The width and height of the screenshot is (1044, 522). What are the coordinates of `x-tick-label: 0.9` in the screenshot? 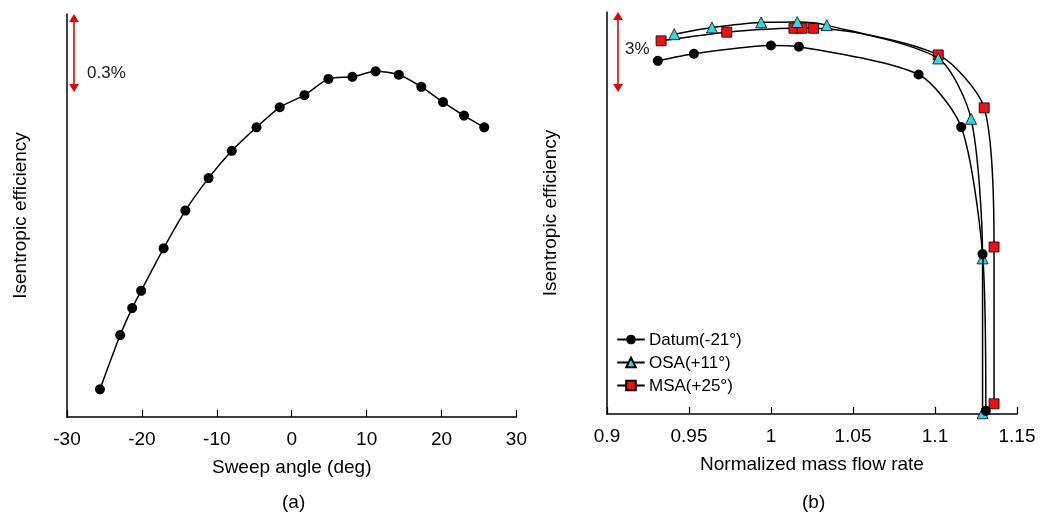 It's located at (607, 435).